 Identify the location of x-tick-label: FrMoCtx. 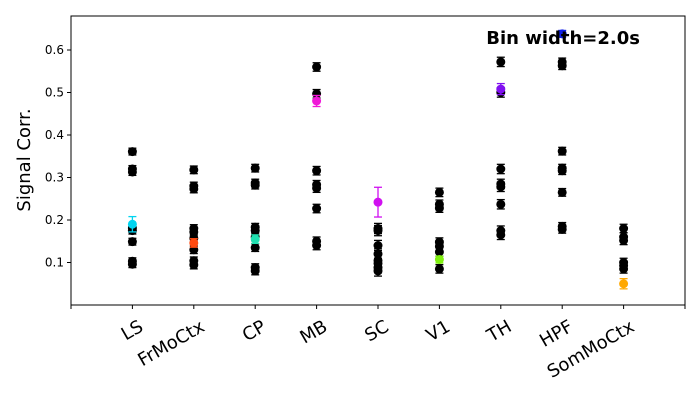
(171, 343).